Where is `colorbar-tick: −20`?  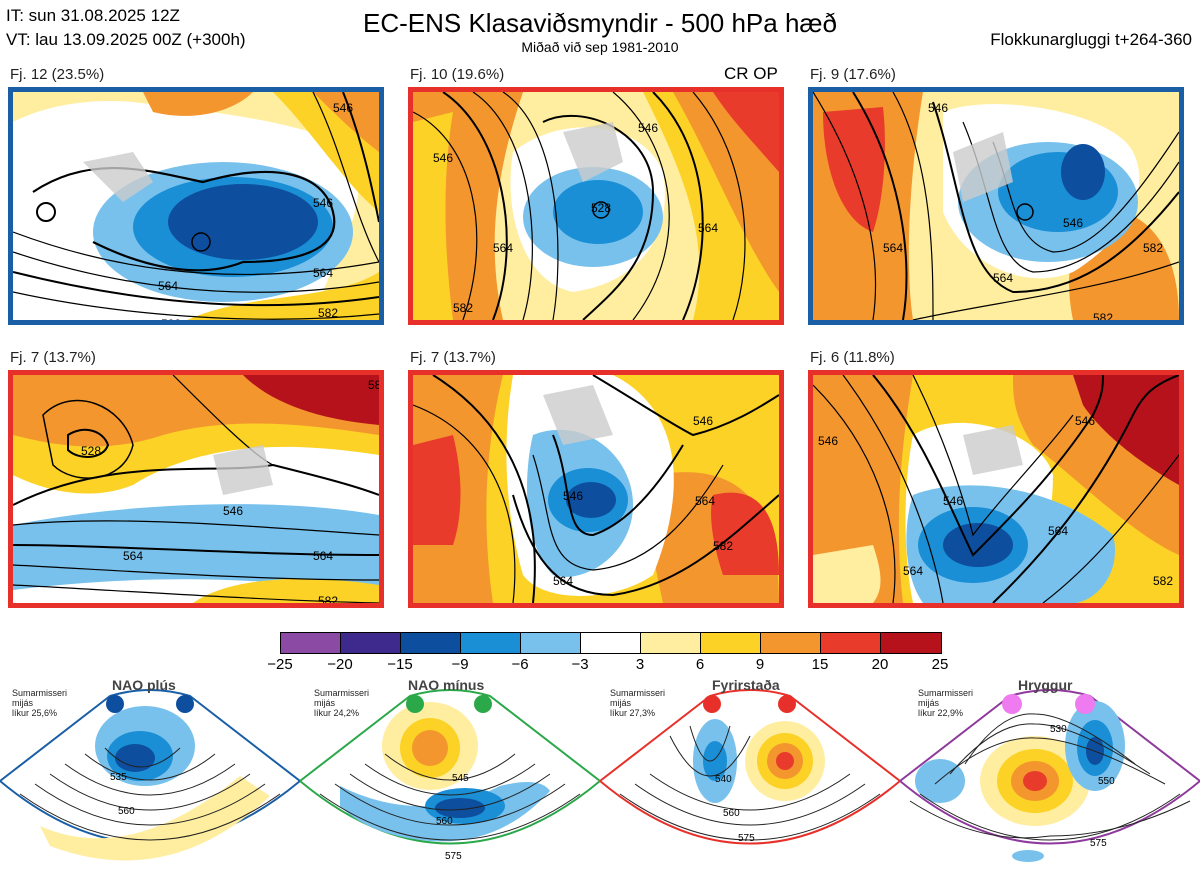 colorbar-tick: −20 is located at coordinates (340, 664).